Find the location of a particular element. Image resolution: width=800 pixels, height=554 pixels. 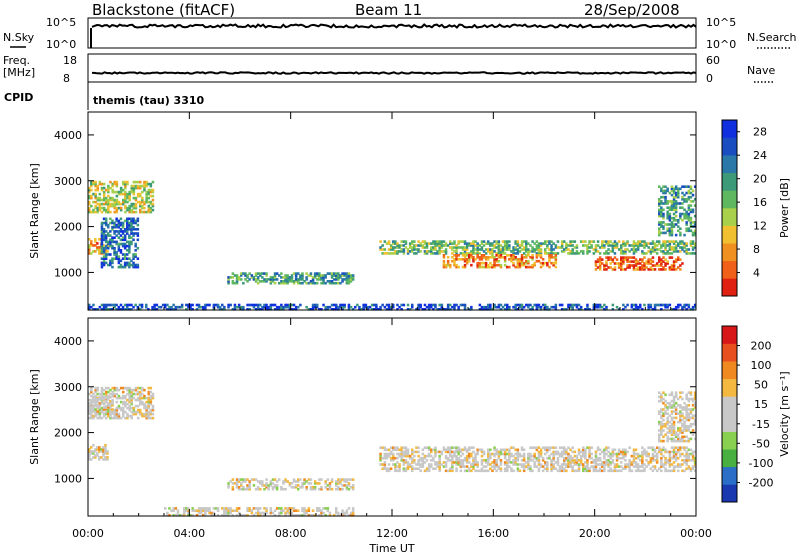

colorbar-tick-label: 24 is located at coordinates (760, 155).